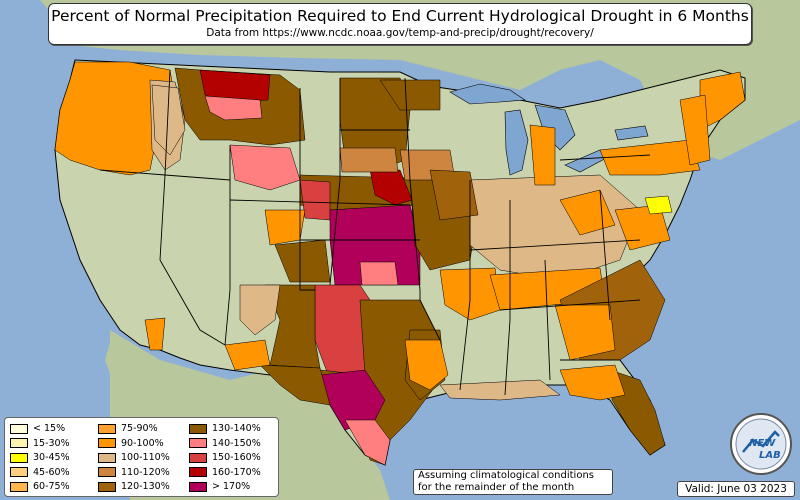  Describe the element at coordinates (650, 157) in the screenshot. I see `northeast-orange` at that location.